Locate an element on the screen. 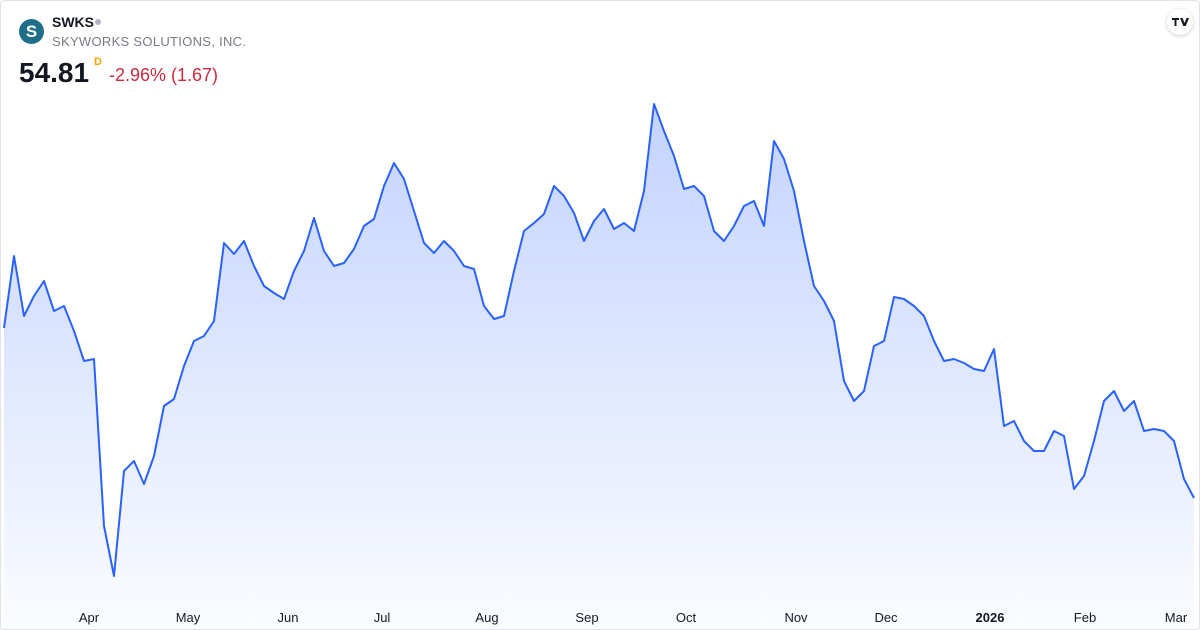  tv-glyph is located at coordinates (1180, 22).